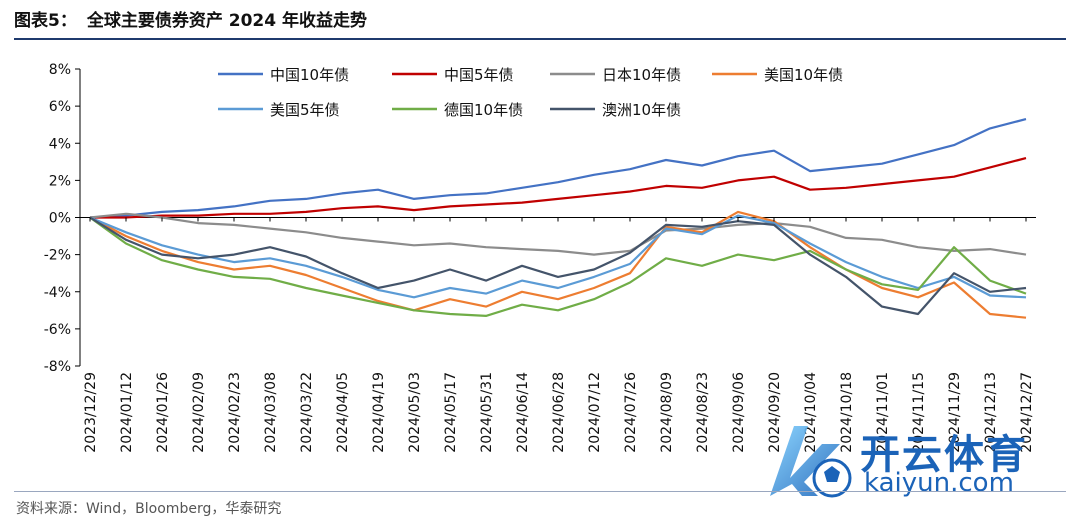  What do you see at coordinates (309, 75) in the screenshot?
I see `legend-label-cn10: 中国10年债` at bounding box center [309, 75].